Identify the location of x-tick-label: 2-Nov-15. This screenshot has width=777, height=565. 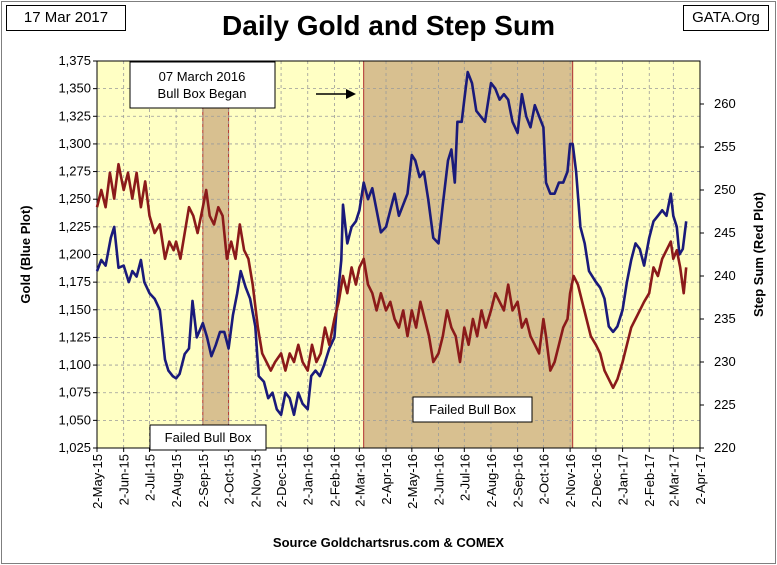
(255, 480).